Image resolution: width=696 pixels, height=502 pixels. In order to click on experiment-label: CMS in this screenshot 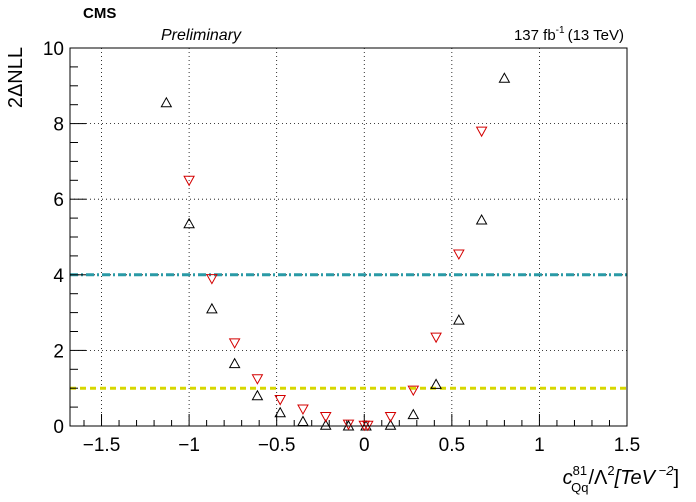, I will do `click(99, 13)`.